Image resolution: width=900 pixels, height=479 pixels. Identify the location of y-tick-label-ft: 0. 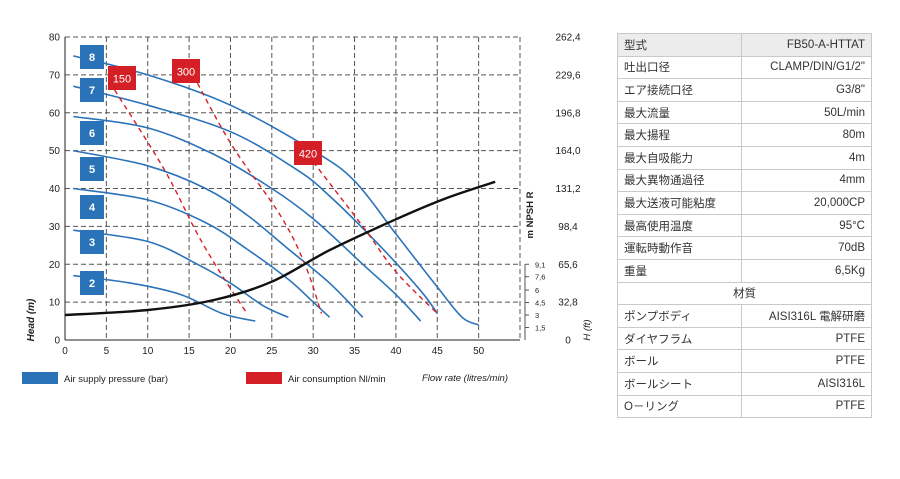
(568, 341).